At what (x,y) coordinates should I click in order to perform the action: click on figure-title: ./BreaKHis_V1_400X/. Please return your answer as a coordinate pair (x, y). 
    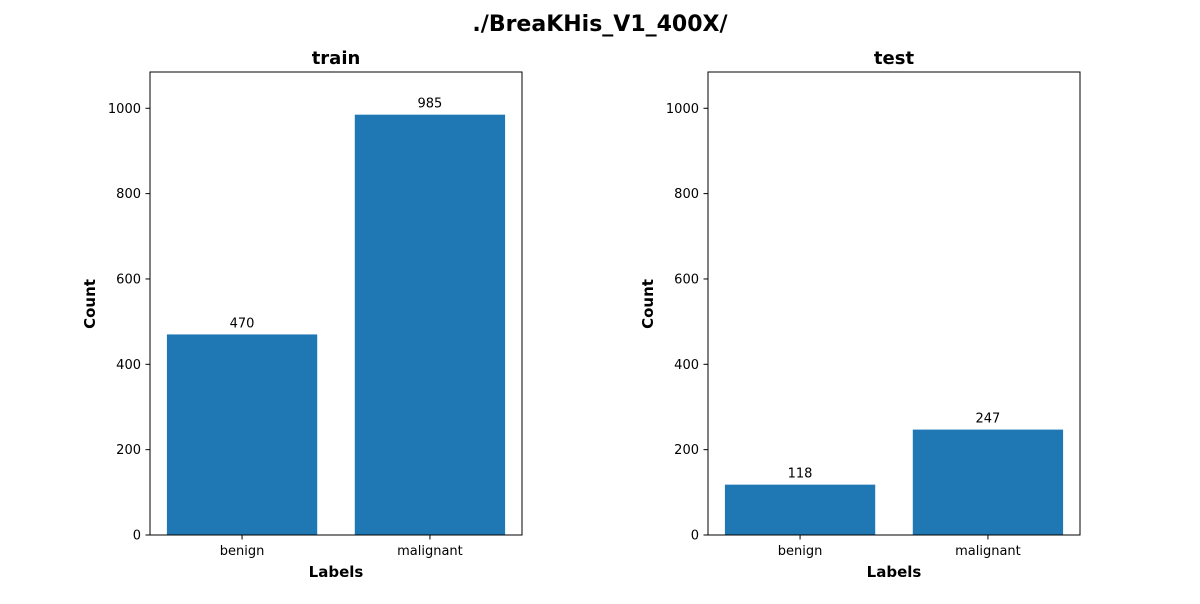
    Looking at the image, I should click on (600, 24).